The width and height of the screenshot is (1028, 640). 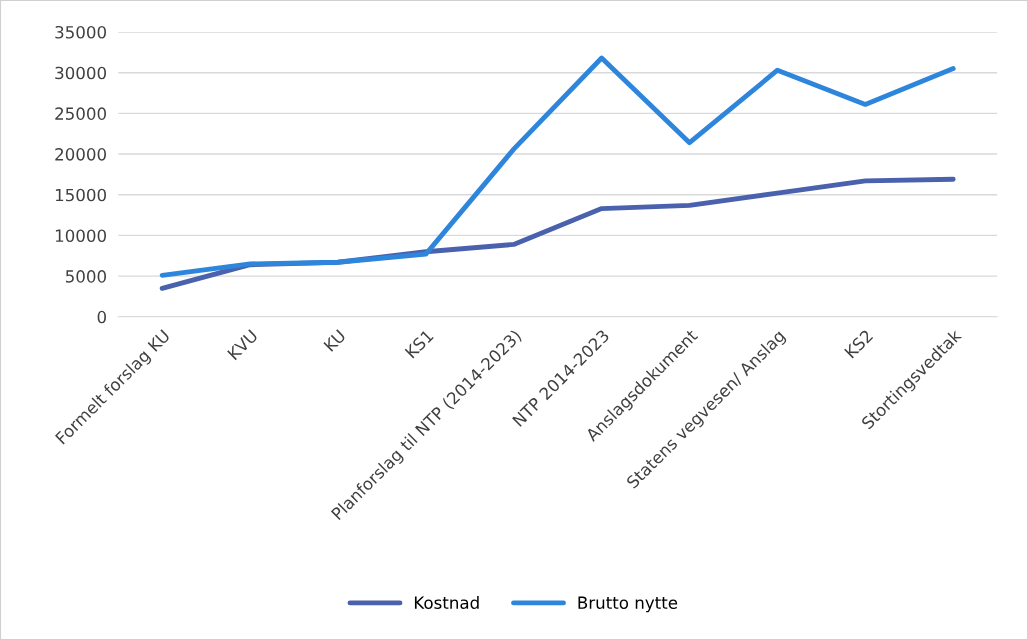 I want to click on y-tick-label: 5000, so click(x=85, y=276).